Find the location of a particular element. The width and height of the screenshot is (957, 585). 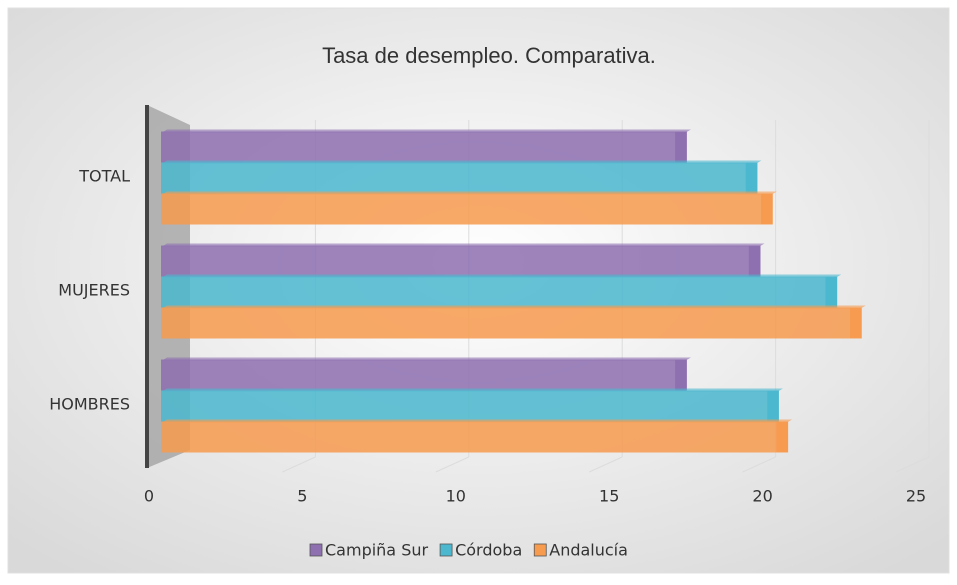

chart-title: Tasa de desempleo. Comparativa. is located at coordinates (489, 55).